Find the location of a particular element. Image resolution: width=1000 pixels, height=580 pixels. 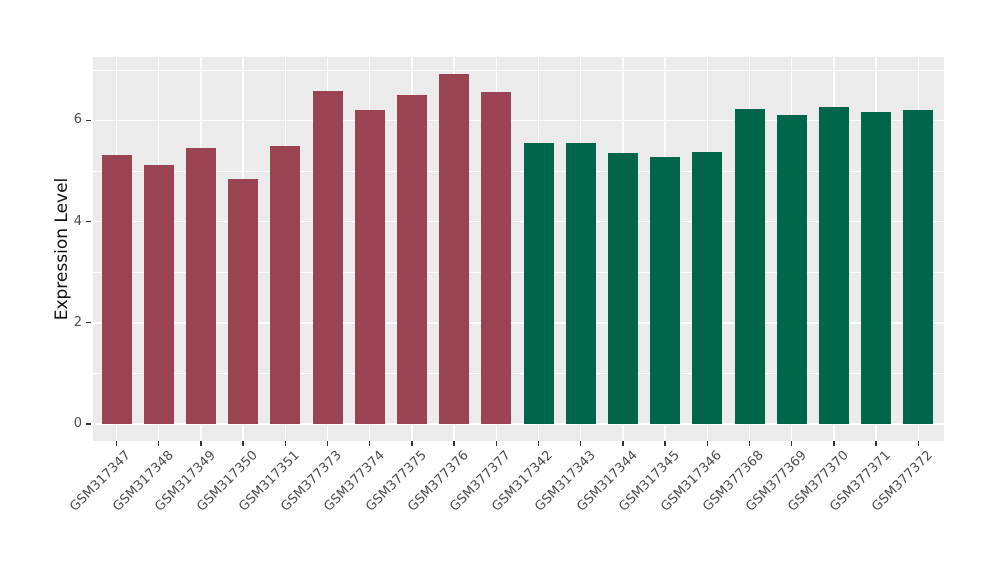

y-tick-label: 2 is located at coordinates (77, 322).